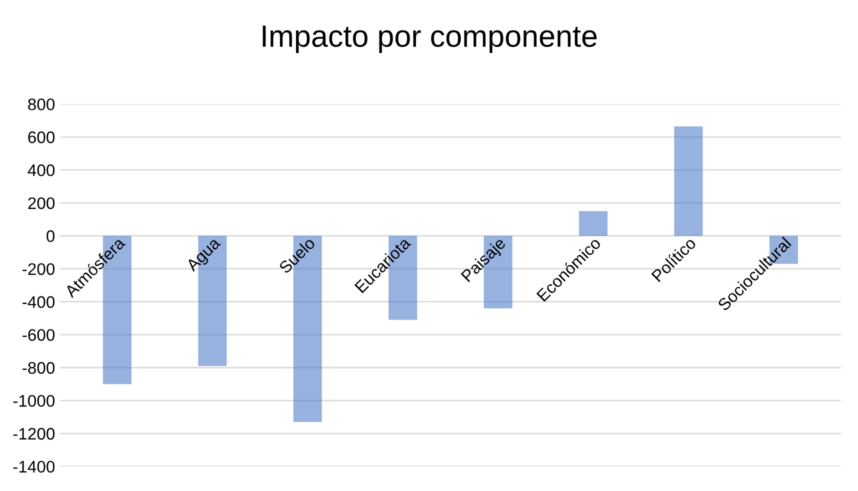 The image size is (858, 491). What do you see at coordinates (38, 302) in the screenshot?
I see `y-tick-label: -400` at bounding box center [38, 302].